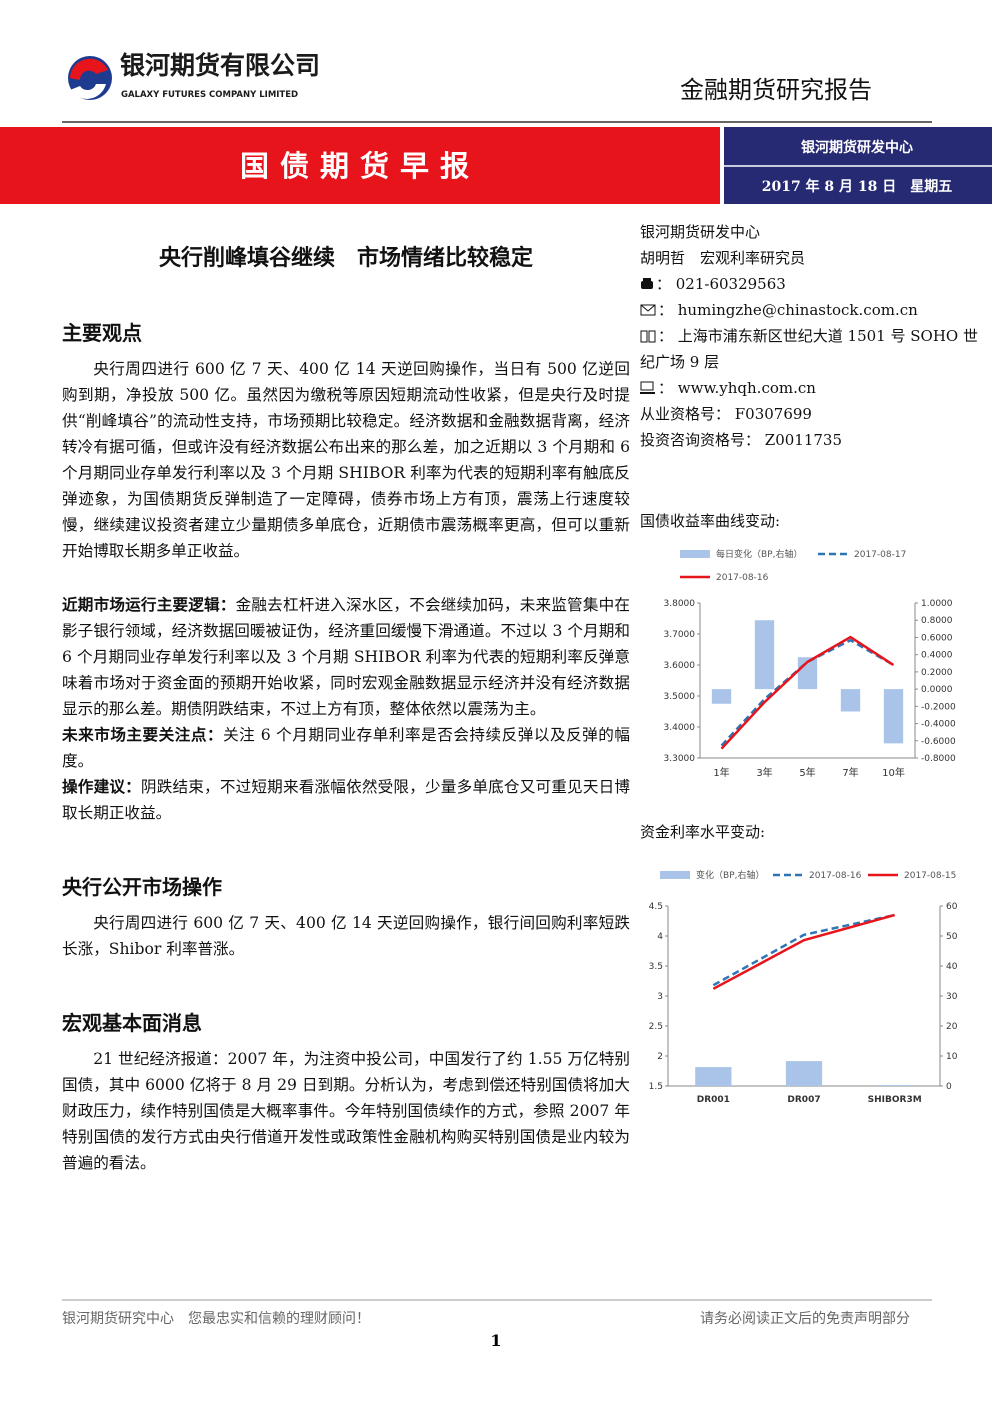 Image resolution: width=992 pixels, height=1403 pixels. I want to click on tick-label: 3.4000, so click(680, 728).